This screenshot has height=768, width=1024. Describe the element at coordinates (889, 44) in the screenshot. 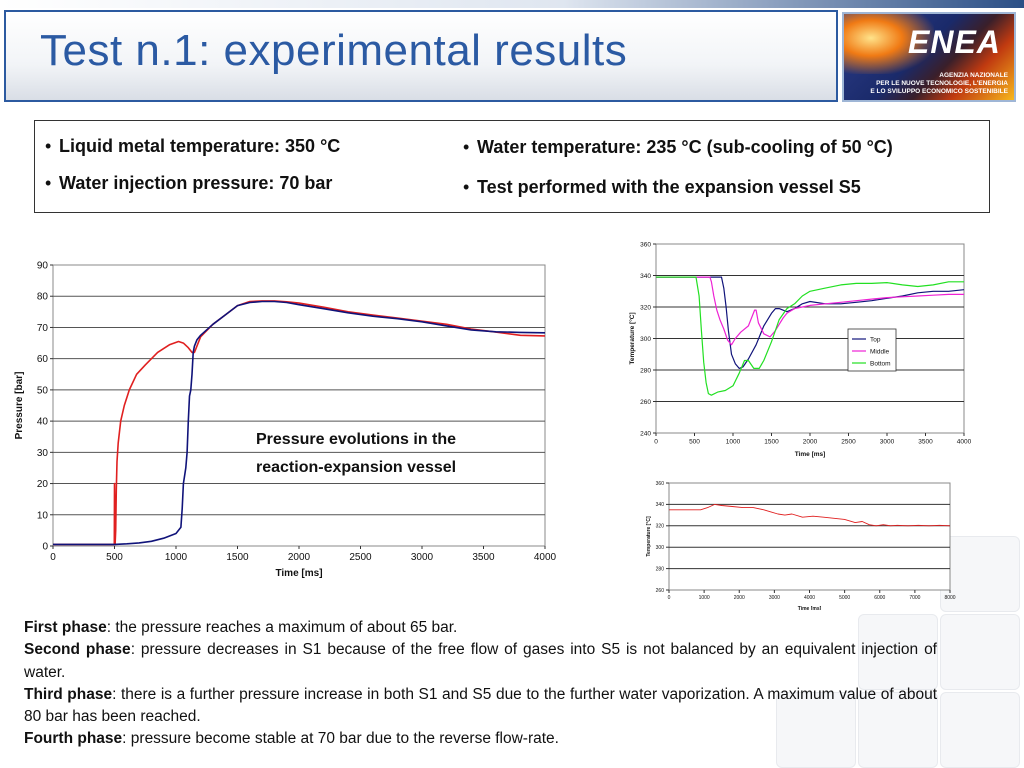

I see `logo-flame-graphic` at that location.